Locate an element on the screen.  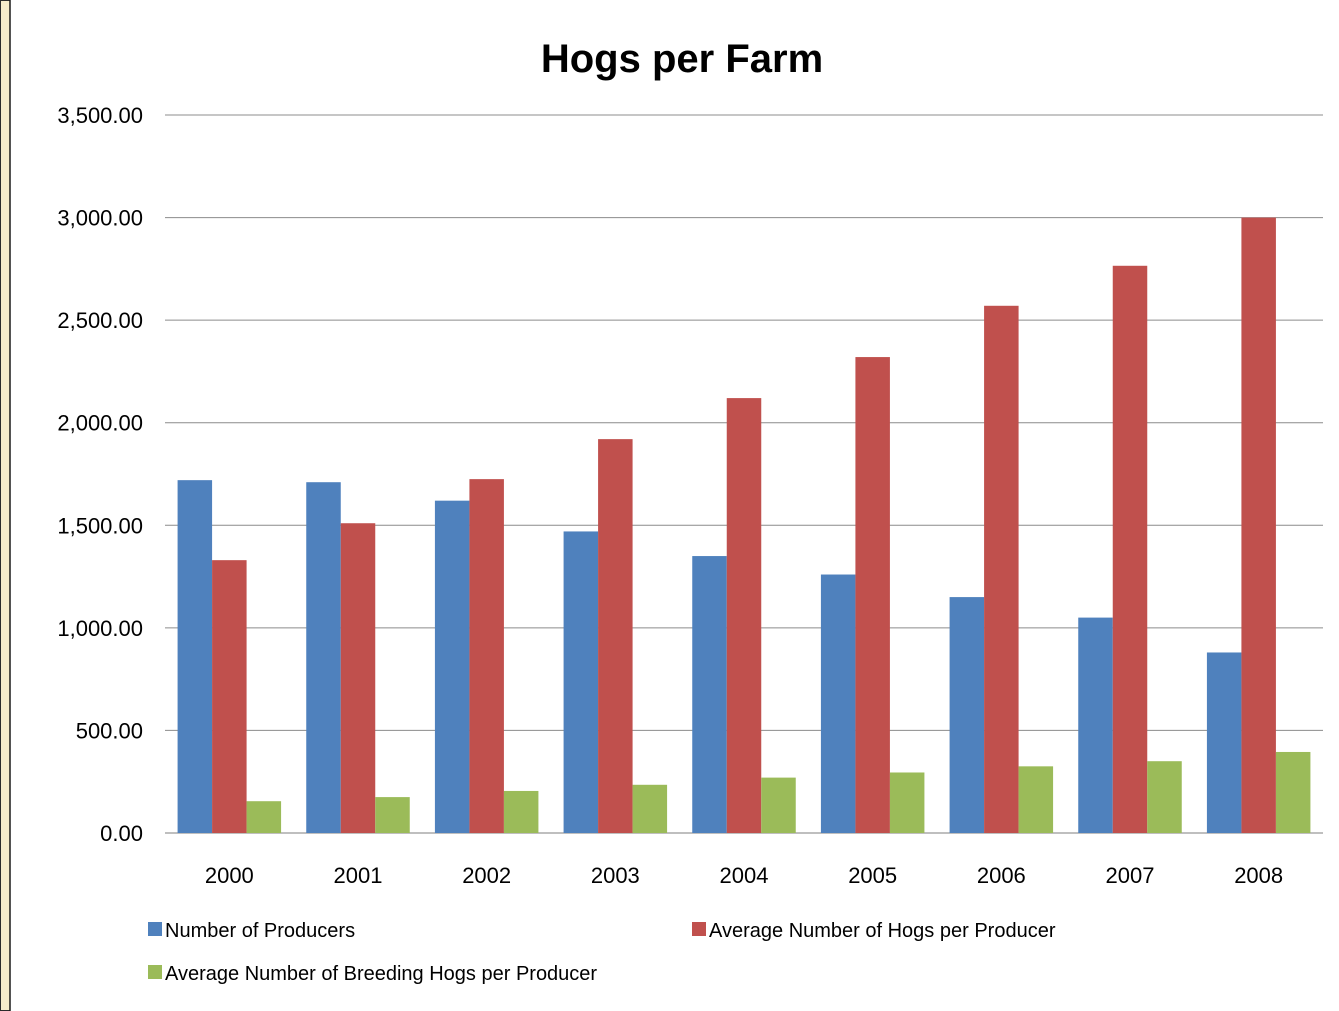
bar-average-number-of-hogs-per-producer-2007 is located at coordinates (1130, 549).